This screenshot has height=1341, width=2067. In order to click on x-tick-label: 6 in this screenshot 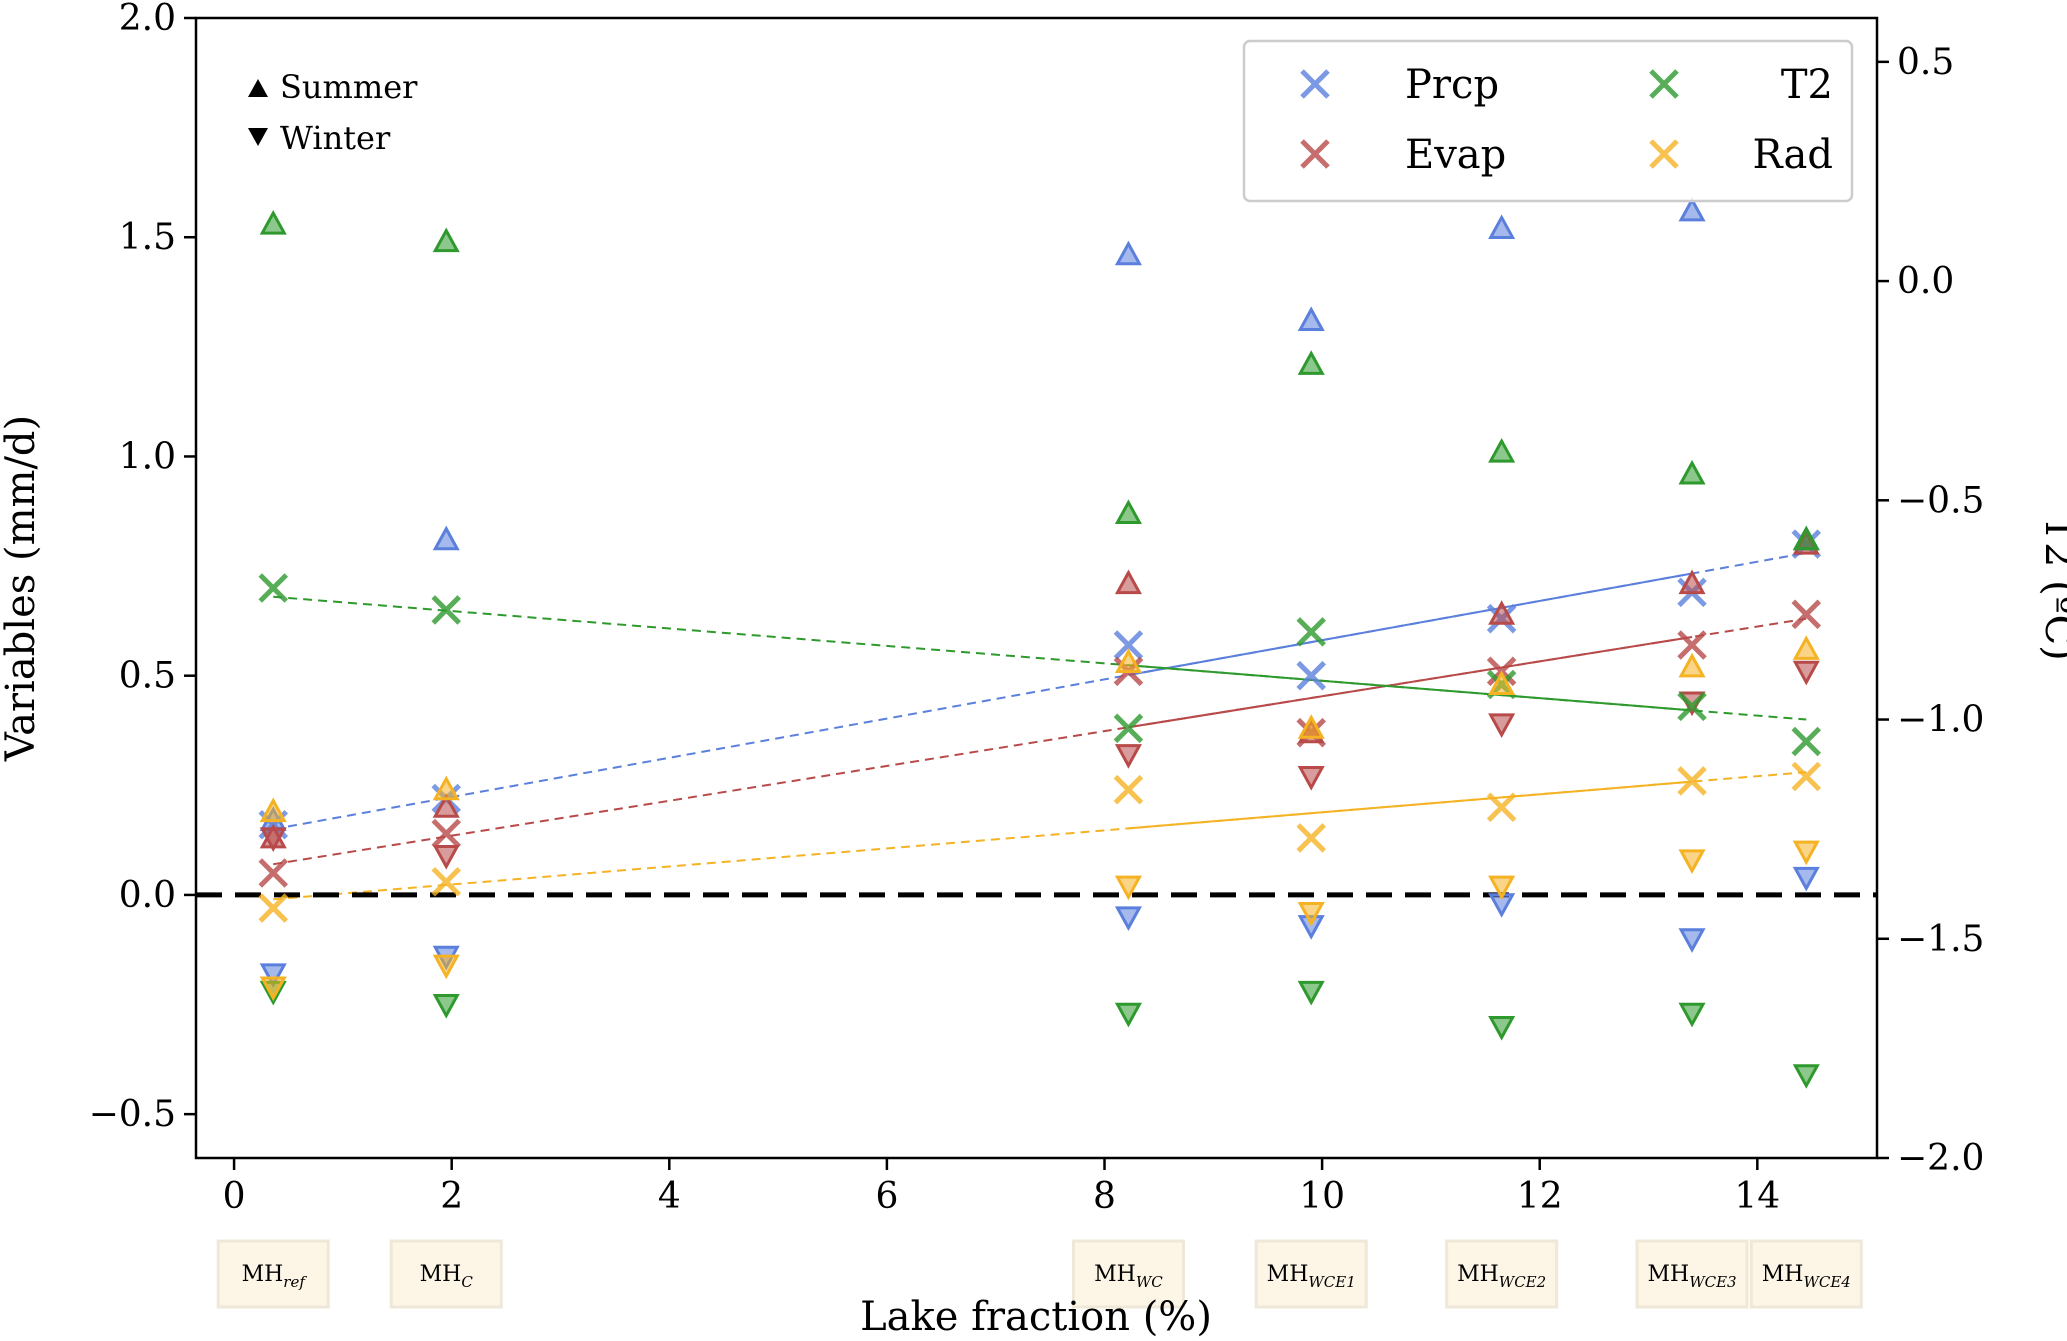, I will do `click(886, 1196)`.